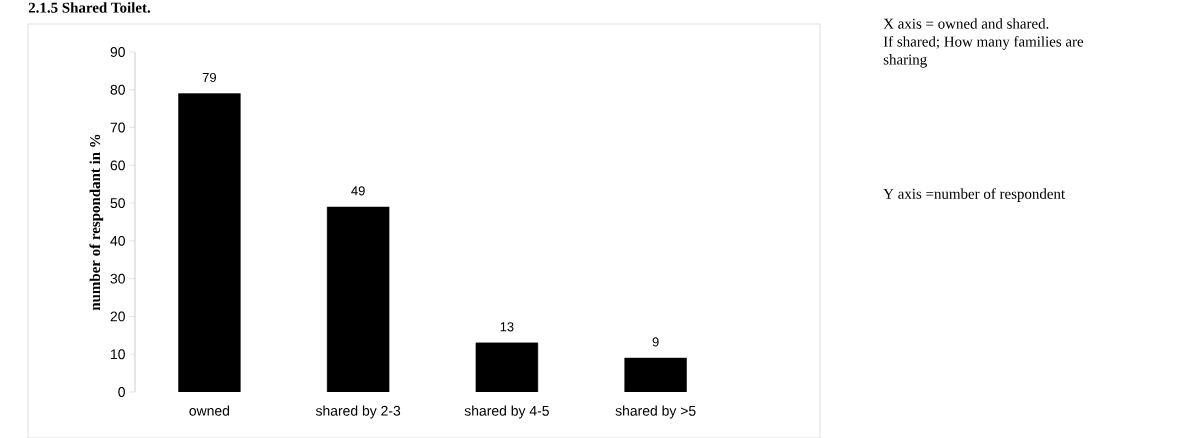  Describe the element at coordinates (983, 43) in the screenshot. I see `text: X axis = owned and shared. If shared; How many families are sharing` at that location.